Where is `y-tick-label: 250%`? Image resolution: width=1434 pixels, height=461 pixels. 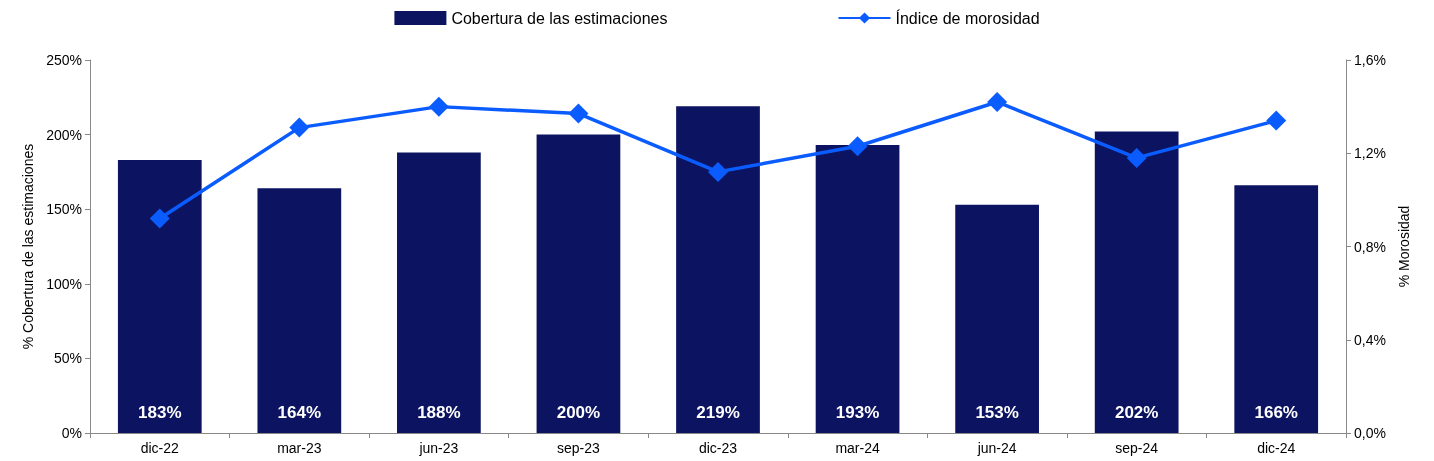 y-tick-label: 250% is located at coordinates (64, 60).